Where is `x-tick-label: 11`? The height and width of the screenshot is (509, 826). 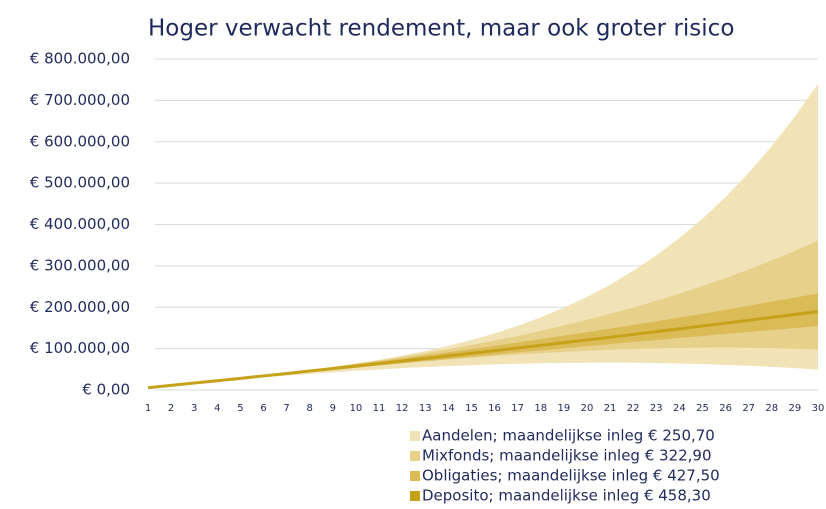
x-tick-label: 11 is located at coordinates (379, 408).